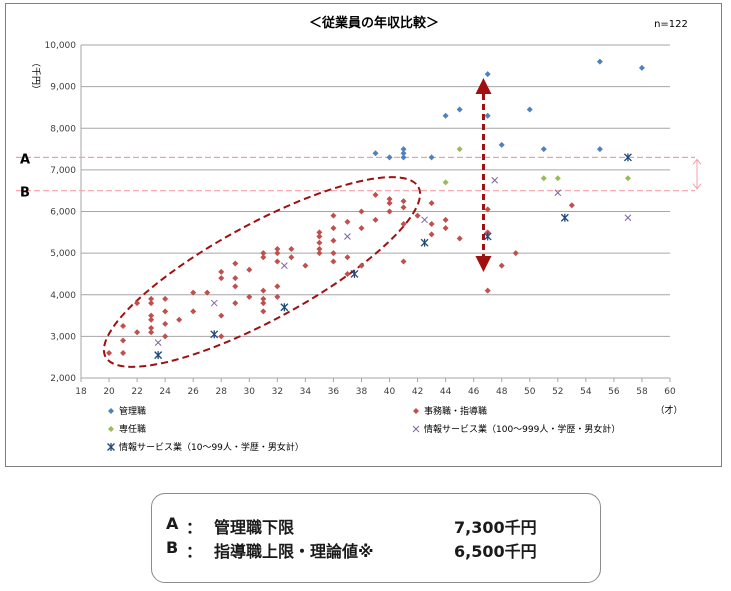  I want to click on bracket-arrow-top-head, so click(697, 161).